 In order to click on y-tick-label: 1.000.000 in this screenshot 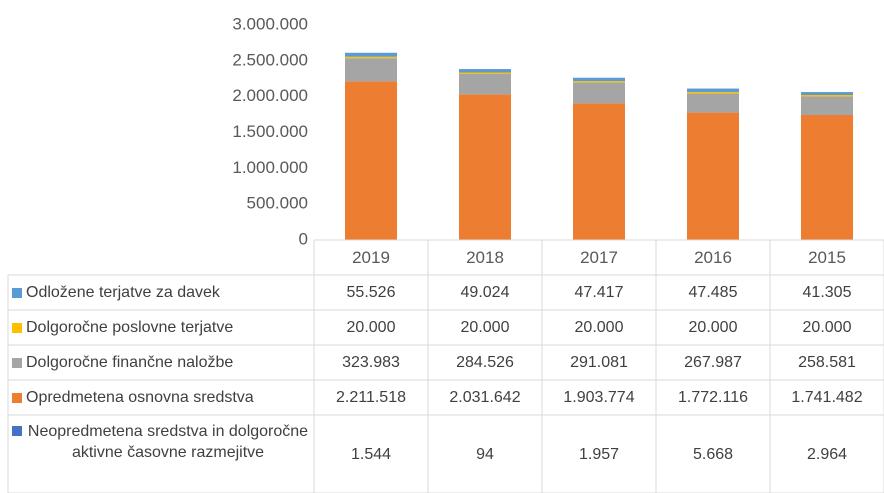, I will do `click(270, 167)`.